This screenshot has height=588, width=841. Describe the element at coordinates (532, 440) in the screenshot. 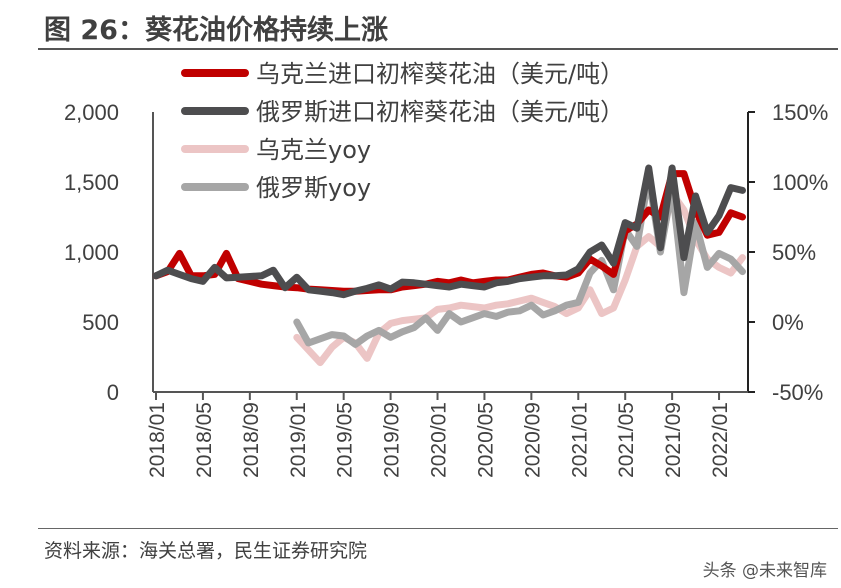

I see `x-tick-label: 2020/09` at that location.